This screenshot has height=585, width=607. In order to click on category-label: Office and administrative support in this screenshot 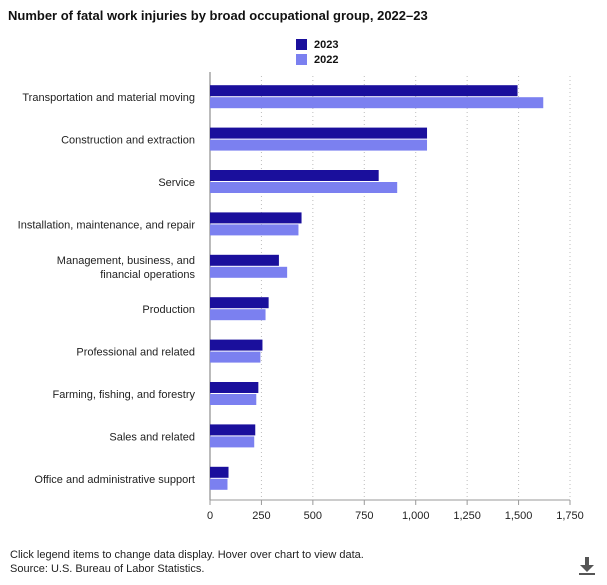, I will do `click(114, 480)`.